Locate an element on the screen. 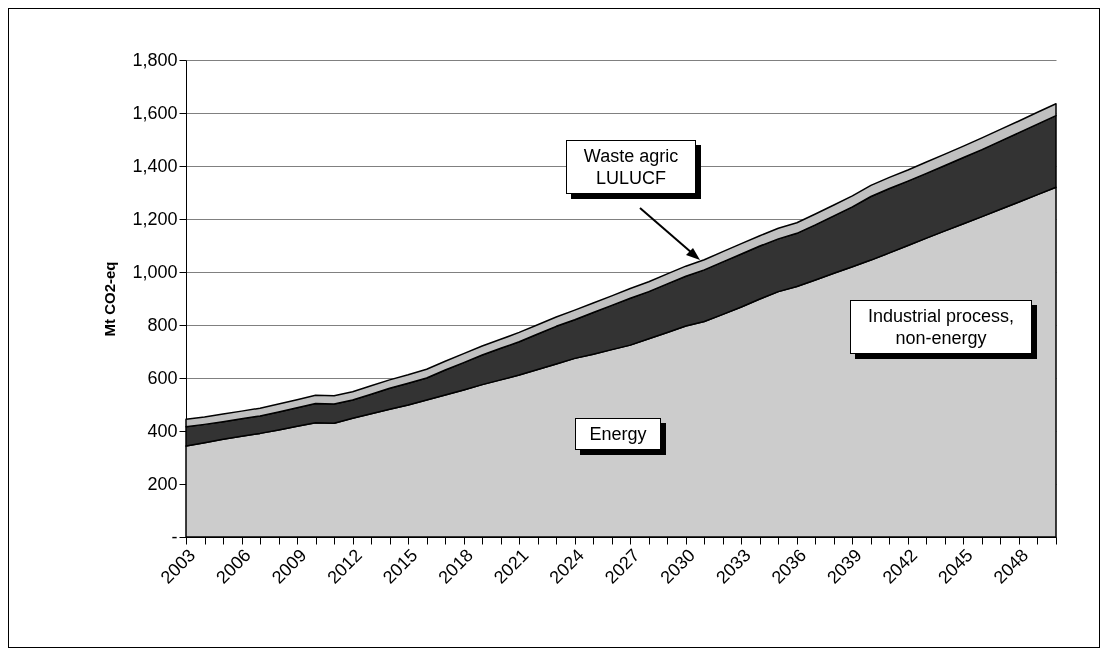 The width and height of the screenshot is (1109, 656). y-tick-label: 600 is located at coordinates (162, 377).